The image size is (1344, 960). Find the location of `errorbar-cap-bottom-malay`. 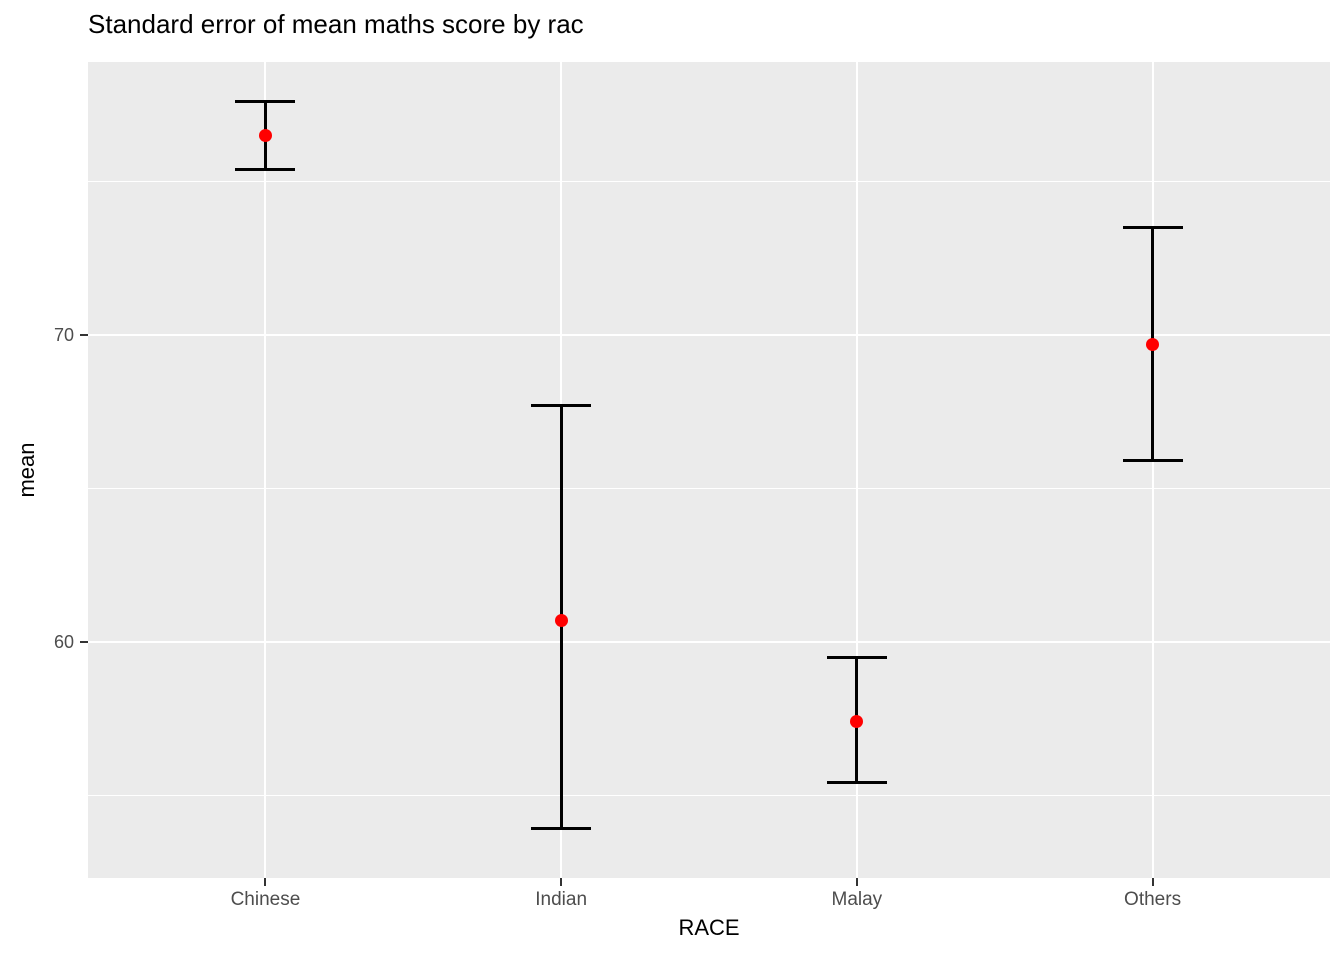

errorbar-cap-bottom-malay is located at coordinates (856, 783).